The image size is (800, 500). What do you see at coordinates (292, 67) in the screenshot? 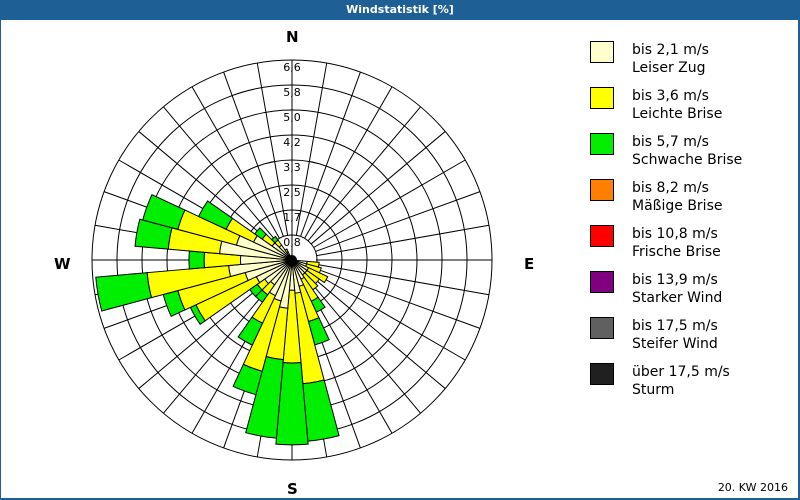
I see `svg-text: 6,6` at bounding box center [292, 67].